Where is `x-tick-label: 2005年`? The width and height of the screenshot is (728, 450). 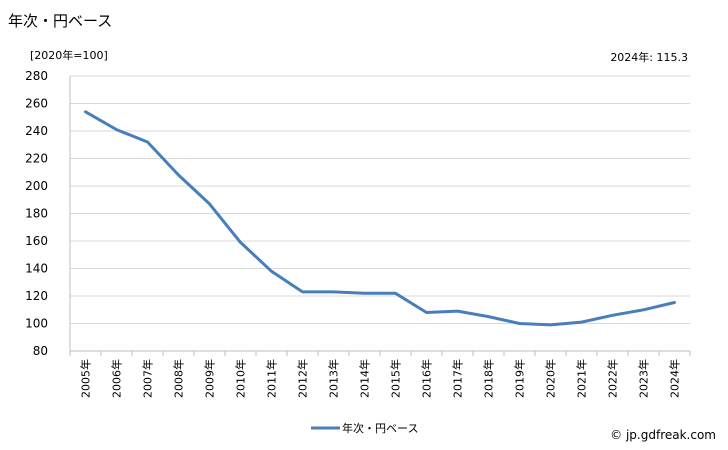
x-tick-label: 2005年 is located at coordinates (86, 378).